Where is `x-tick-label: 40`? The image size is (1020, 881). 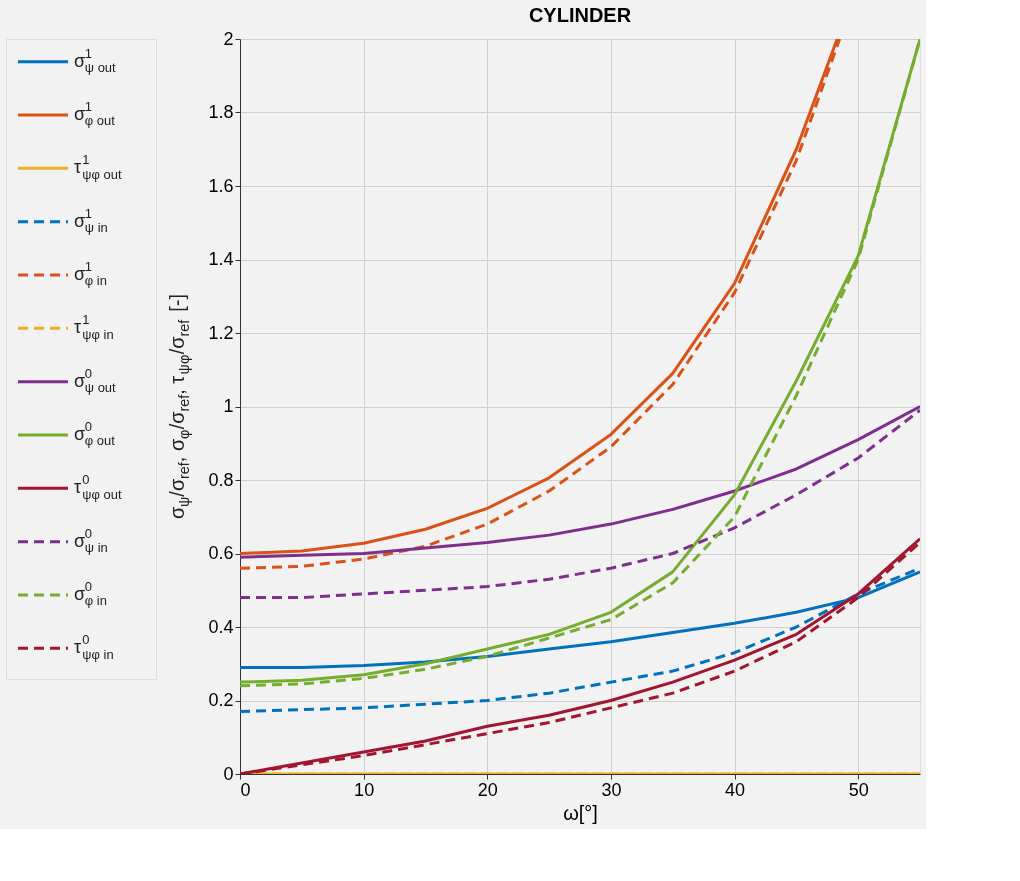 x-tick-label: 40 is located at coordinates (735, 789).